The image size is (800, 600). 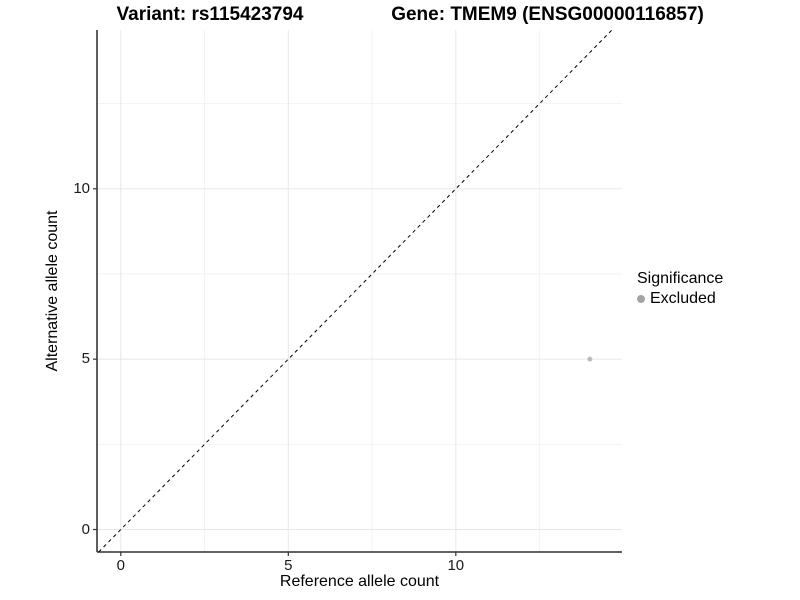 I want to click on legend-point-icon, so click(x=641, y=299).